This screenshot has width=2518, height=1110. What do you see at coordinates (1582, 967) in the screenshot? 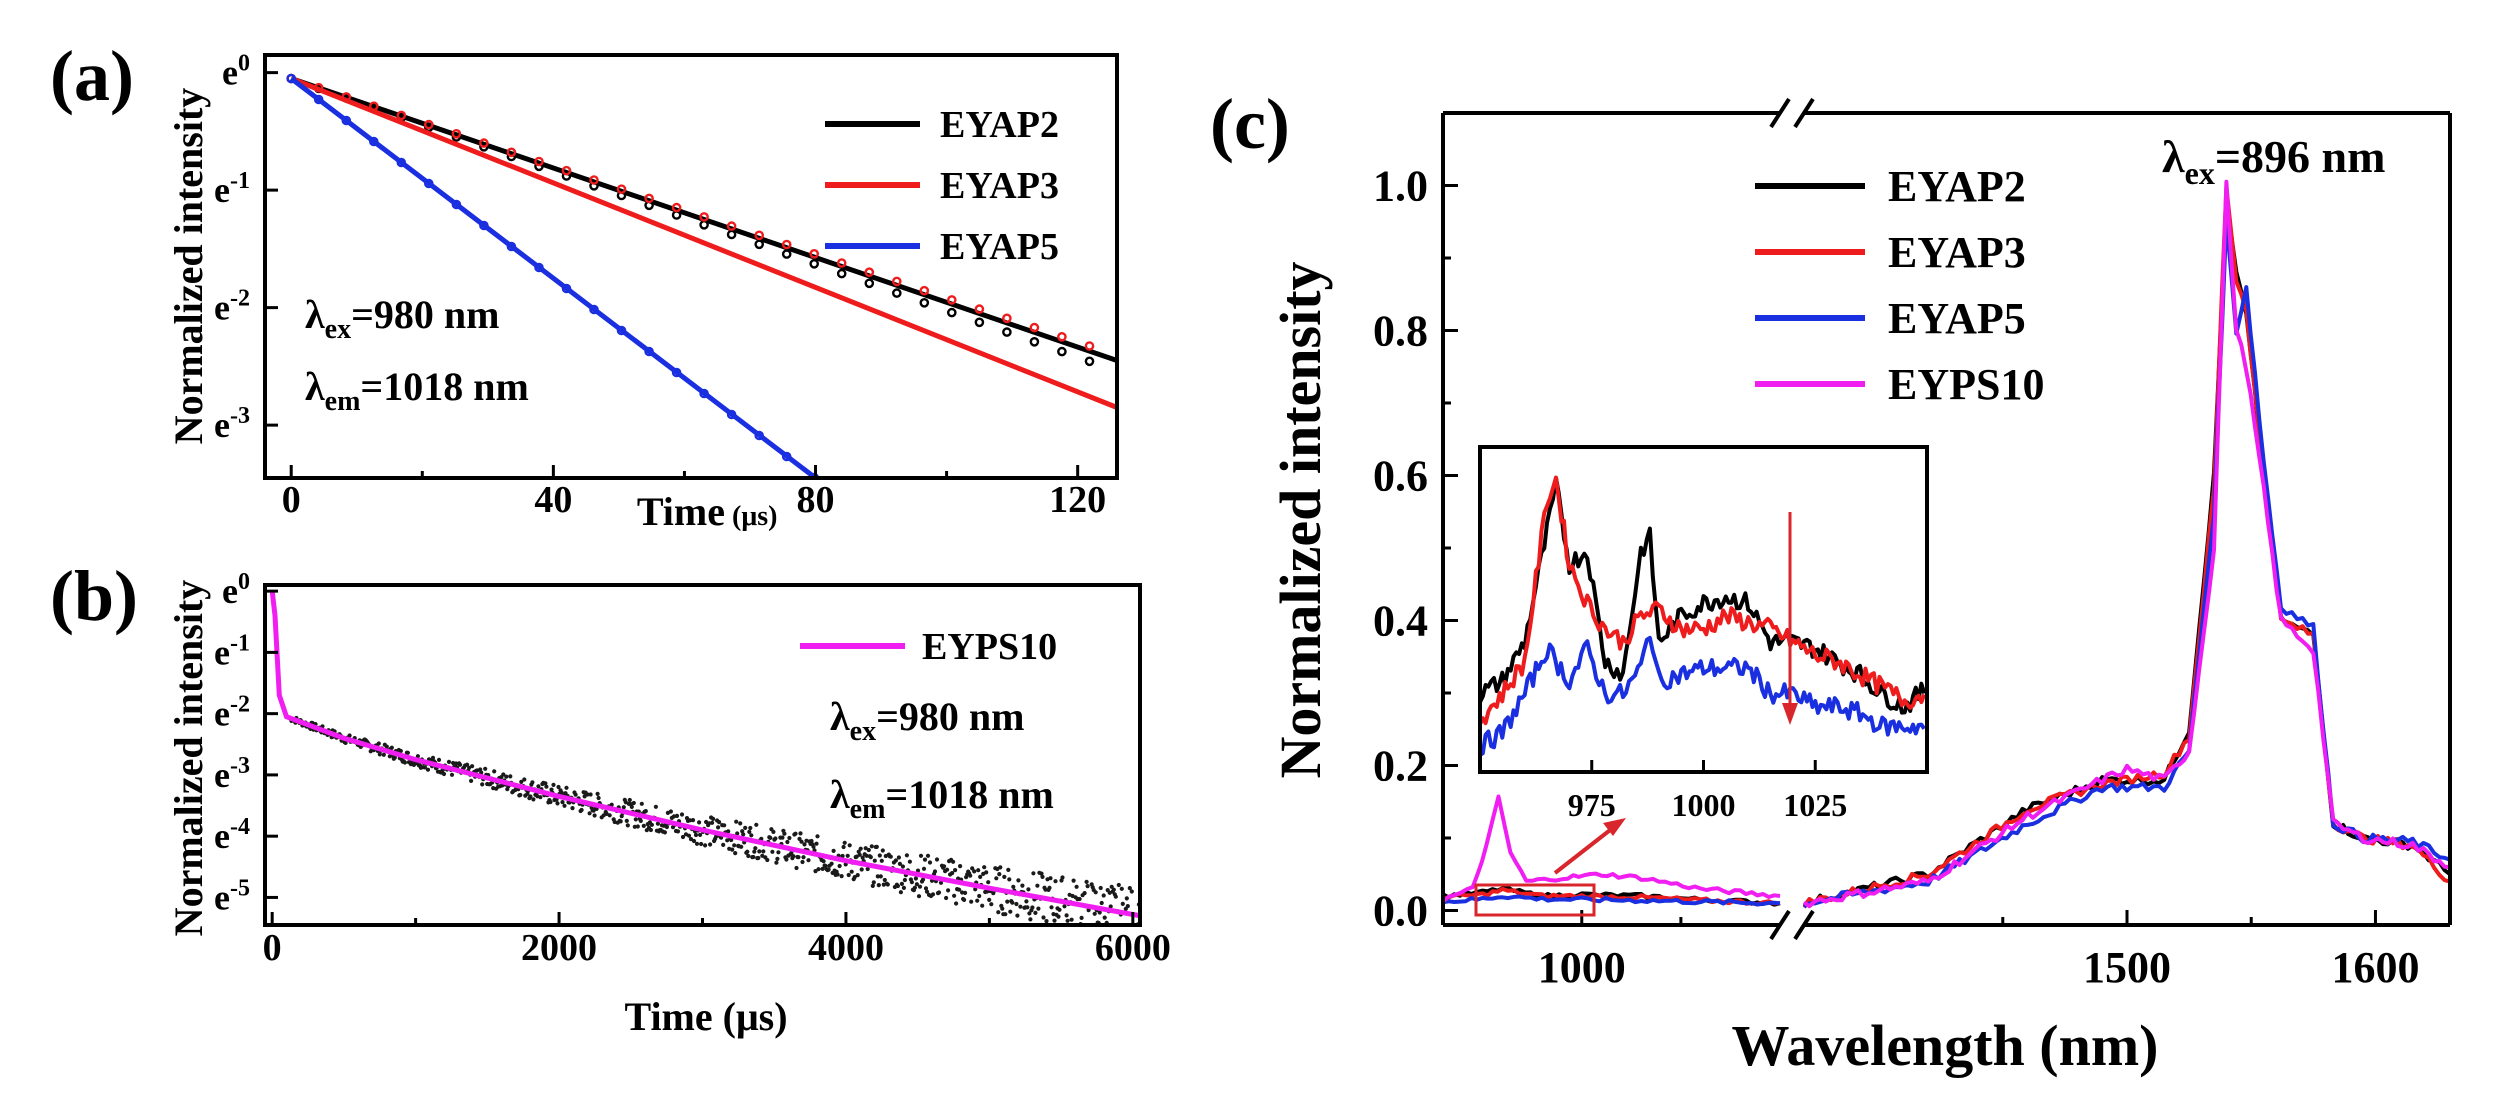
I see `panel-c-xtick-label: 1000` at bounding box center [1582, 967].